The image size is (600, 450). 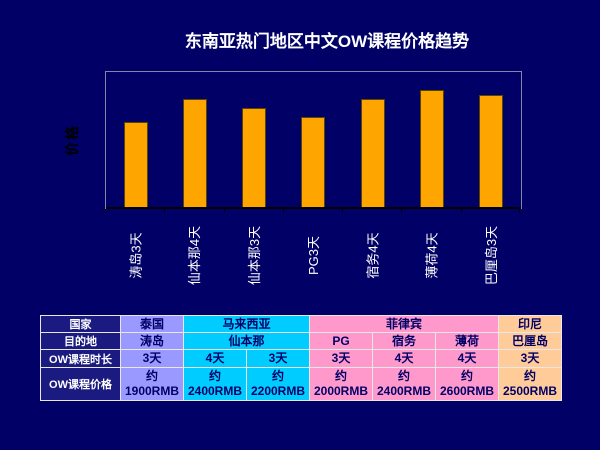 I want to click on x-label-slot: 仙本那3天, so click(x=253, y=255).